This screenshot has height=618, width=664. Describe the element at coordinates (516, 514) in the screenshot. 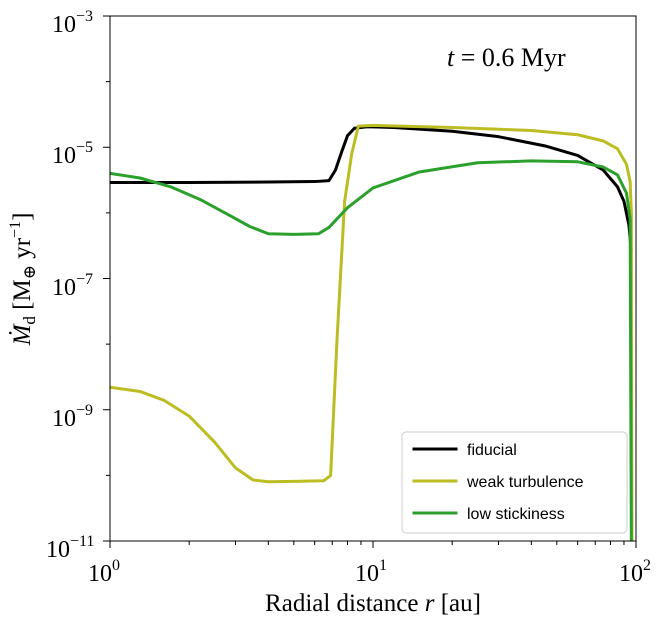

I see `legend-label-low-stickiness: low stickiness` at that location.